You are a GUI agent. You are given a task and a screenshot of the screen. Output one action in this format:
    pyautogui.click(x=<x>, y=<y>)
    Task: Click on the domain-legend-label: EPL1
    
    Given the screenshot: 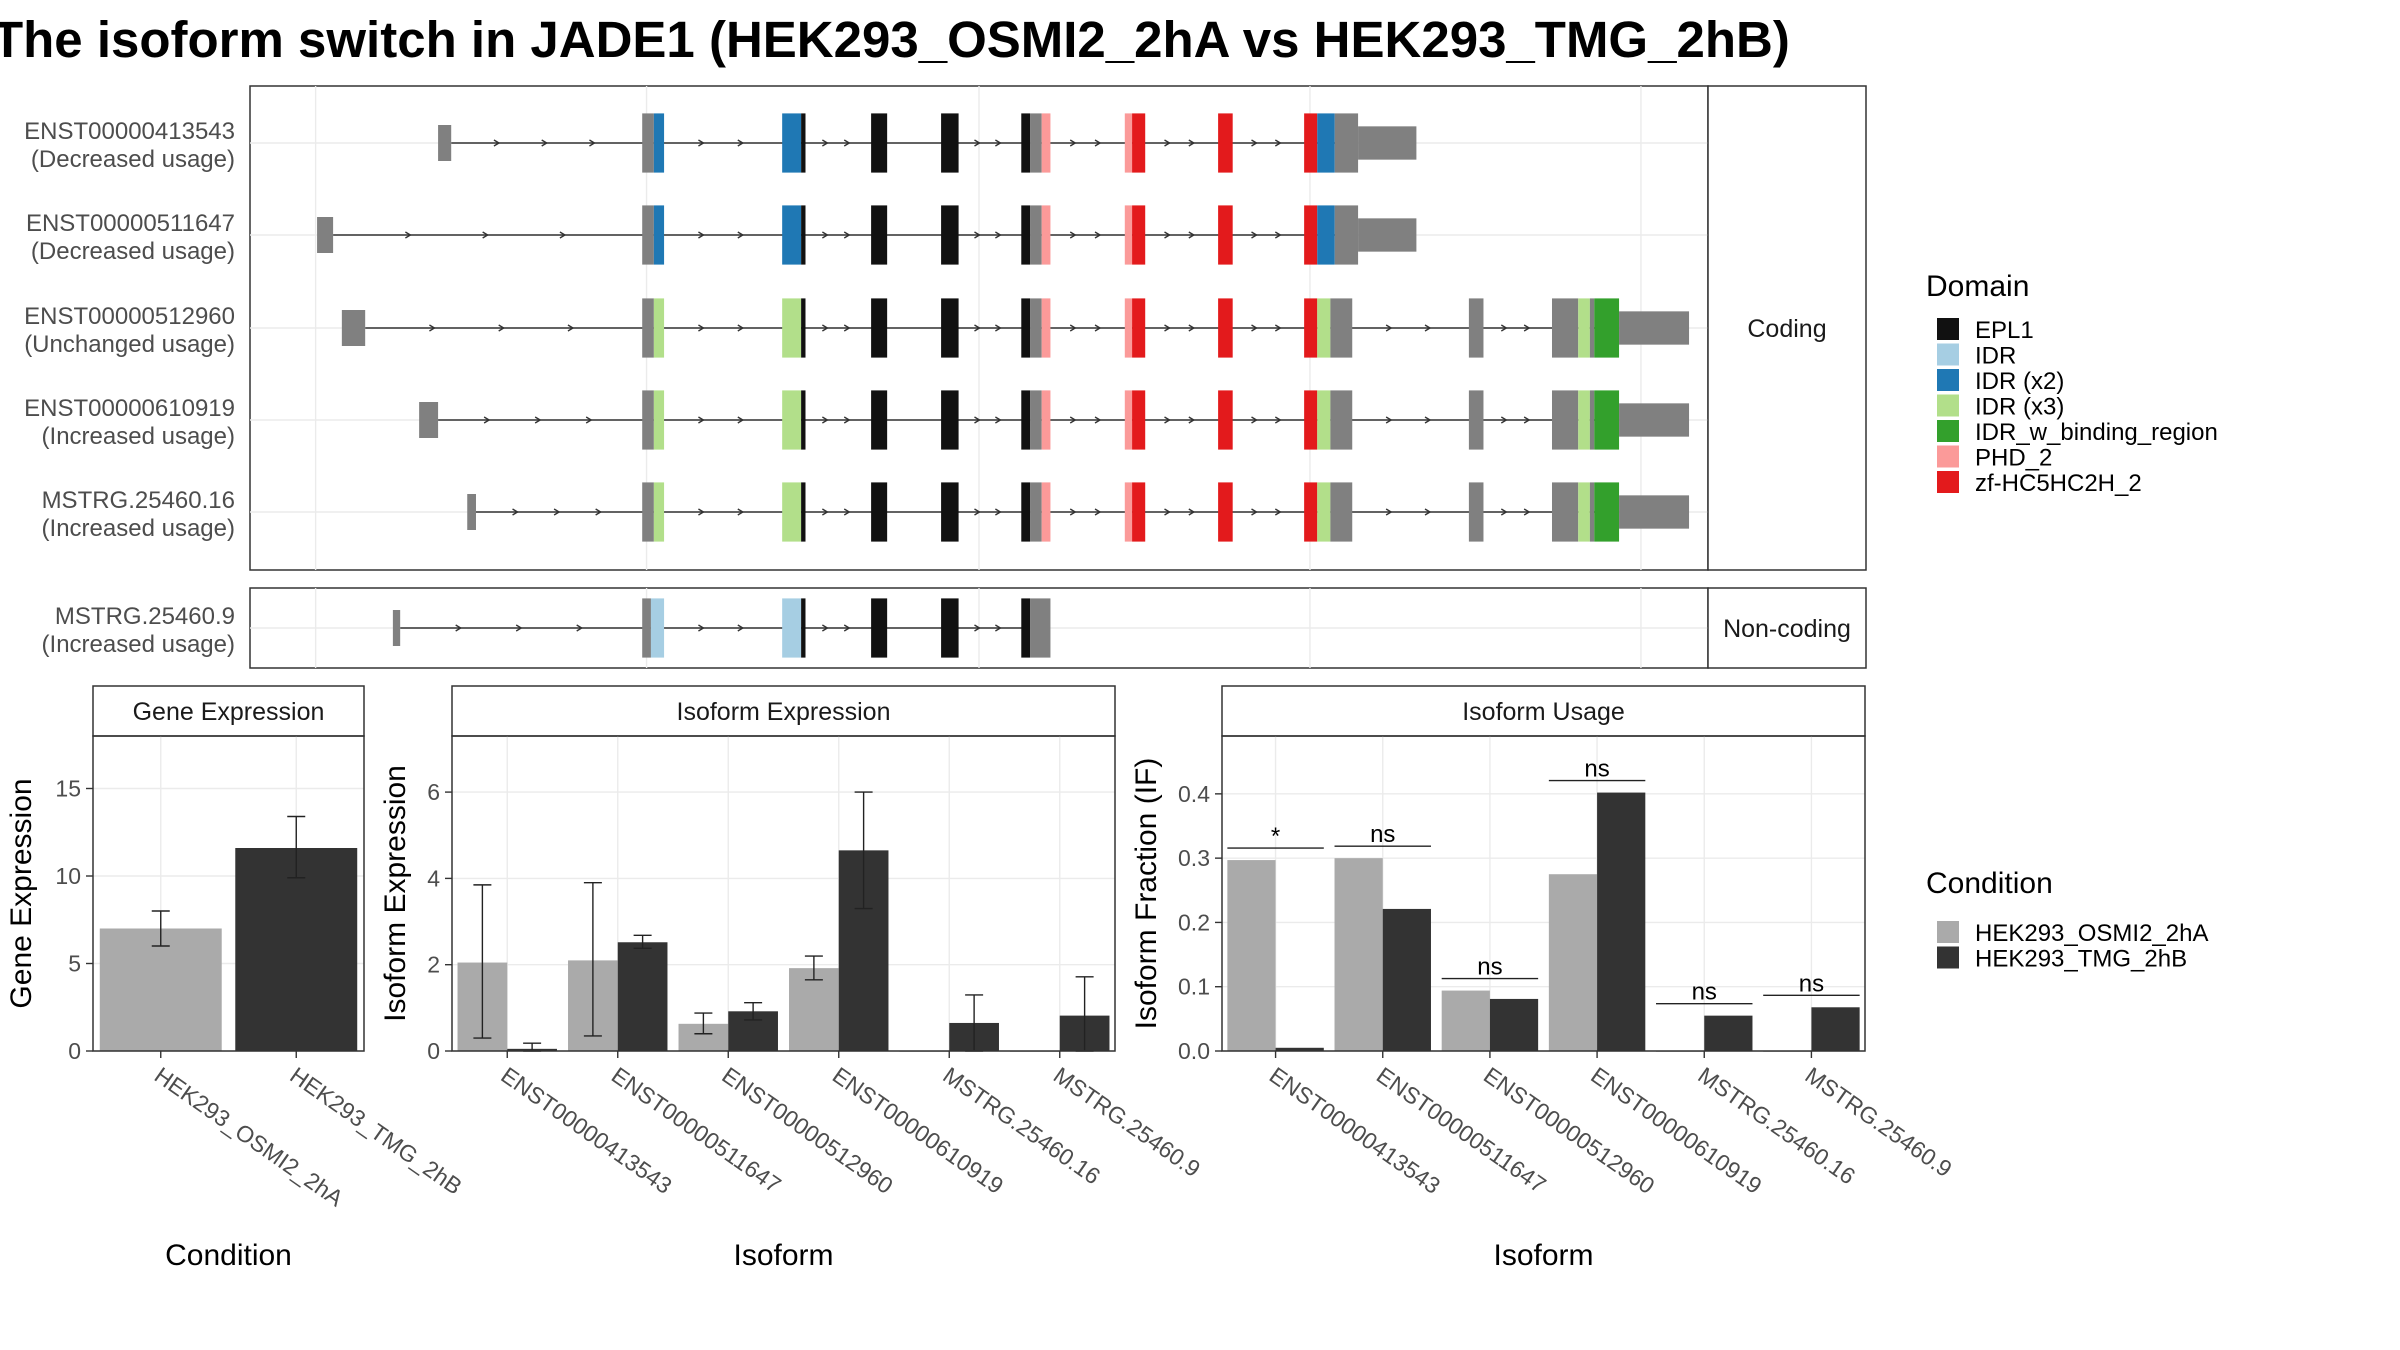 What is the action you would take?
    pyautogui.click(x=2004, y=330)
    